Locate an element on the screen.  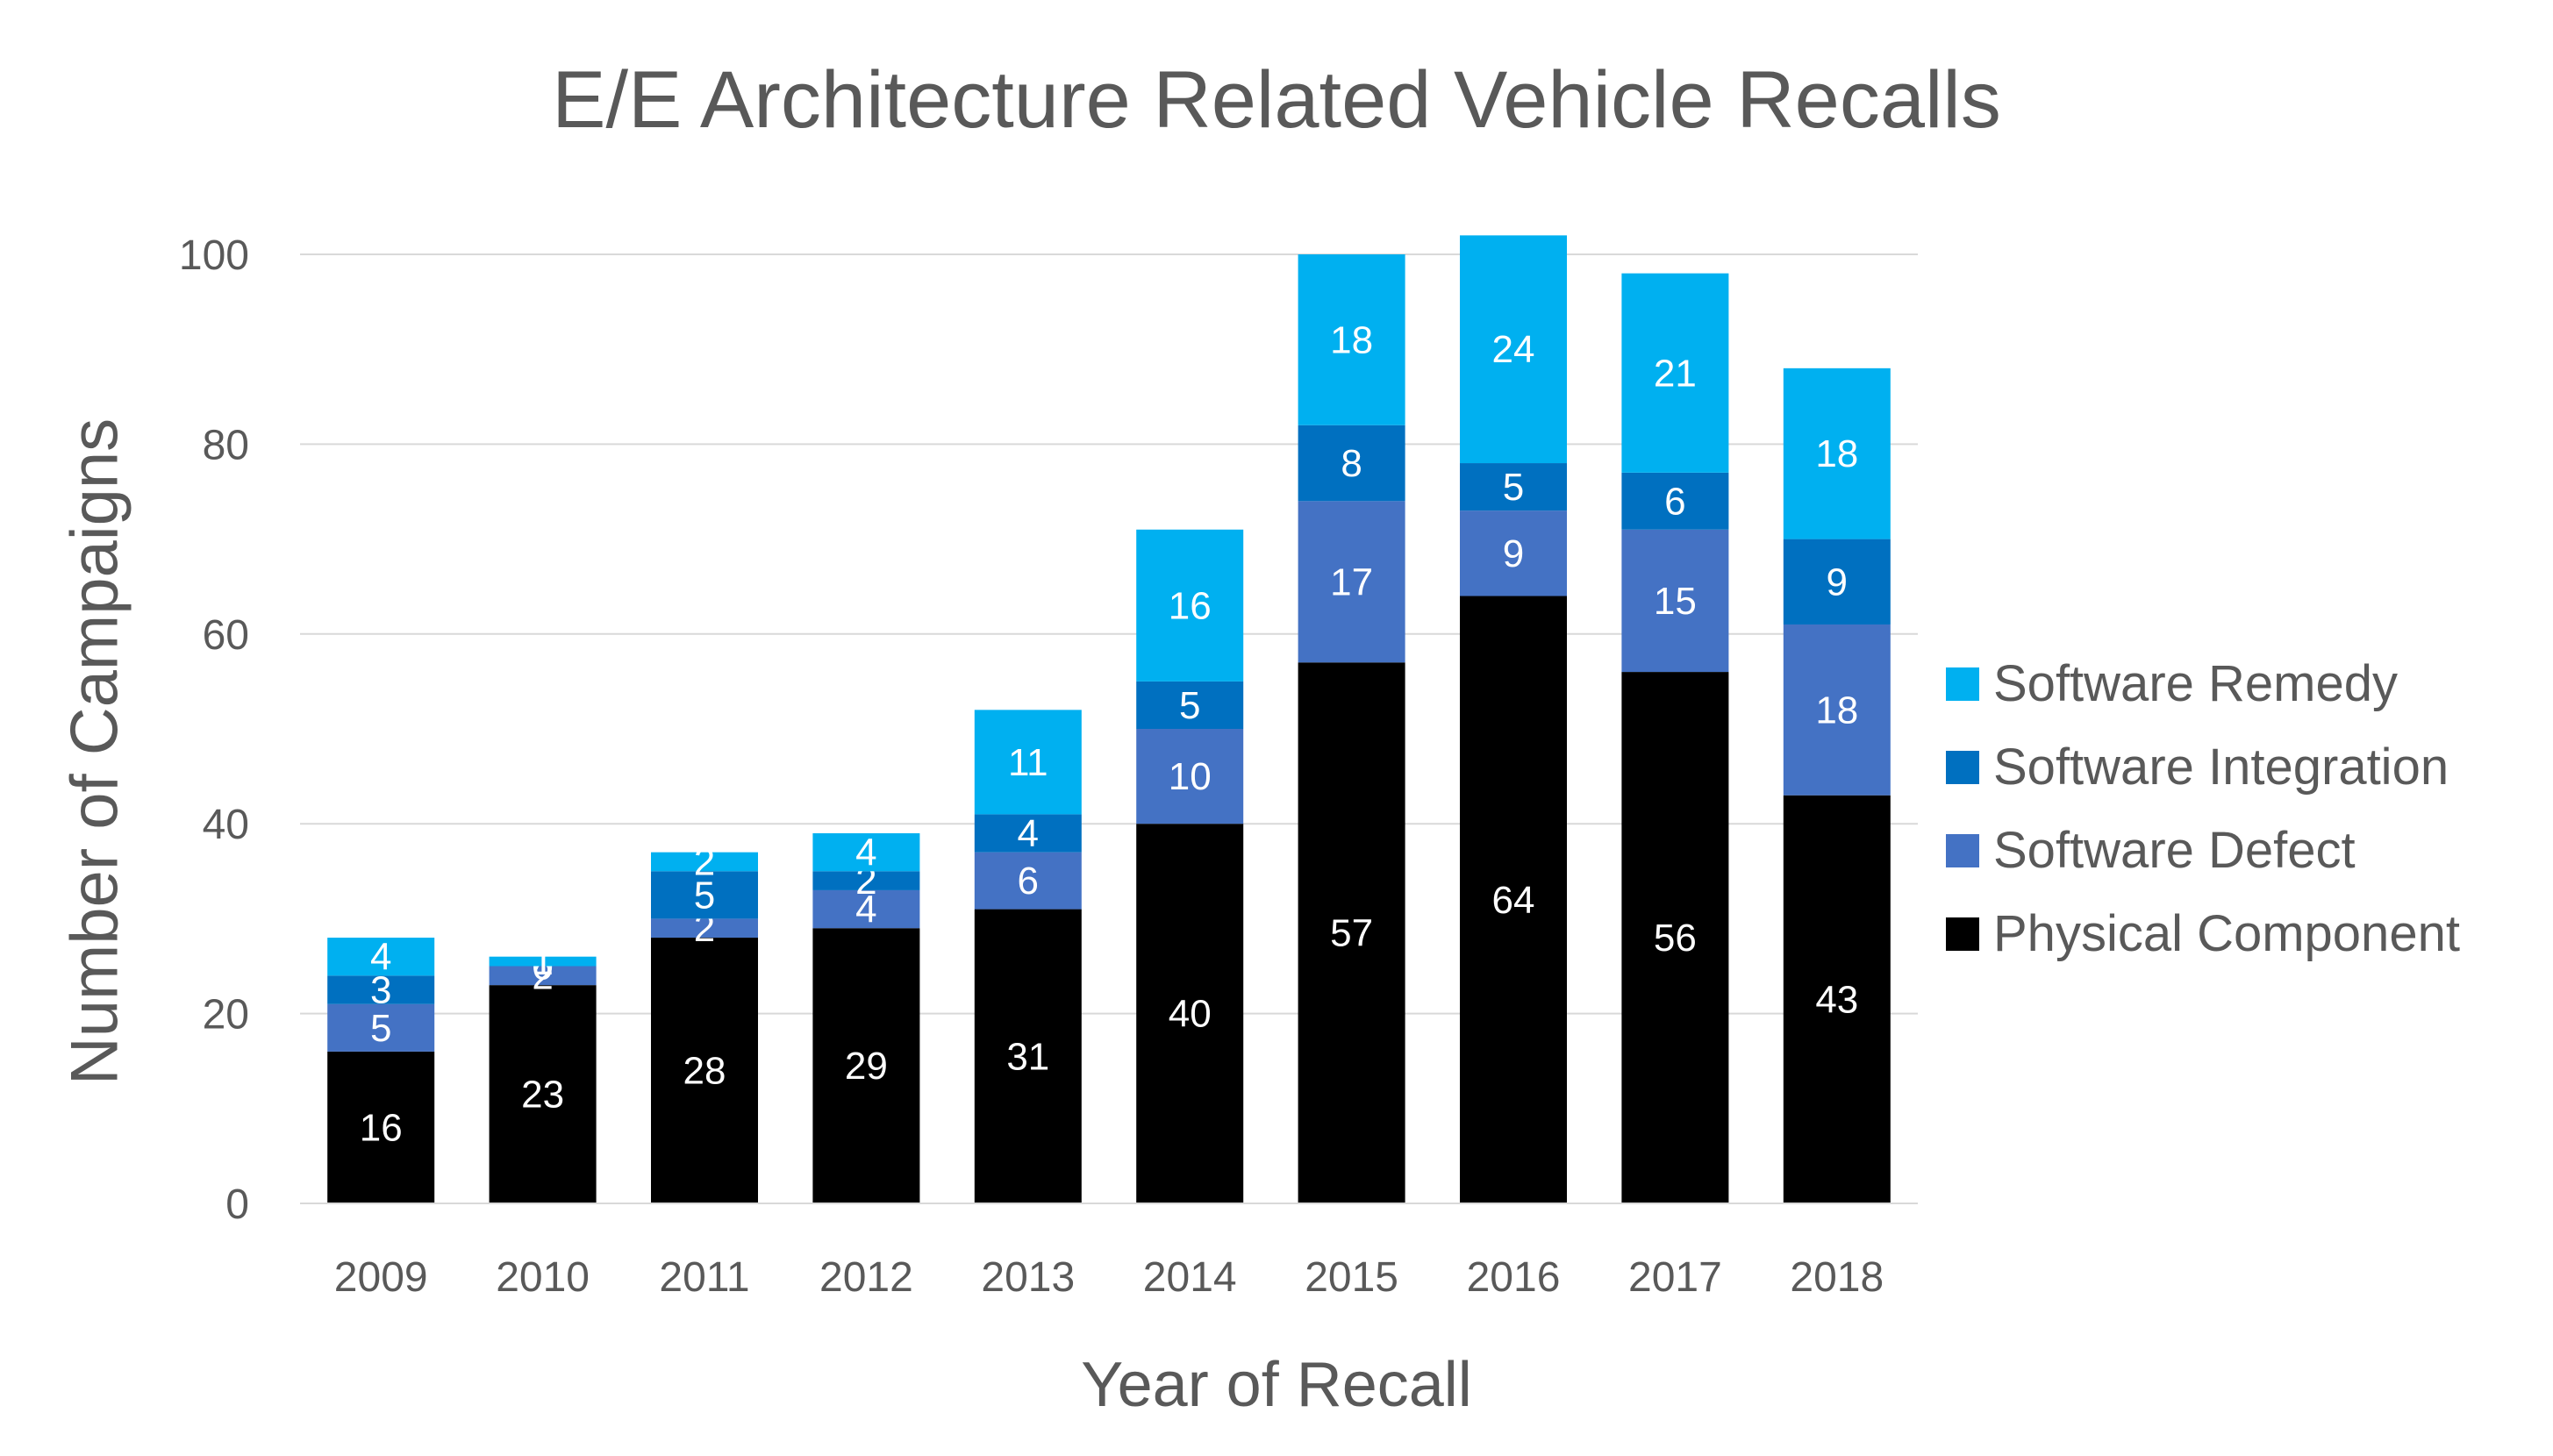
data-label: 56 is located at coordinates (1675, 938).